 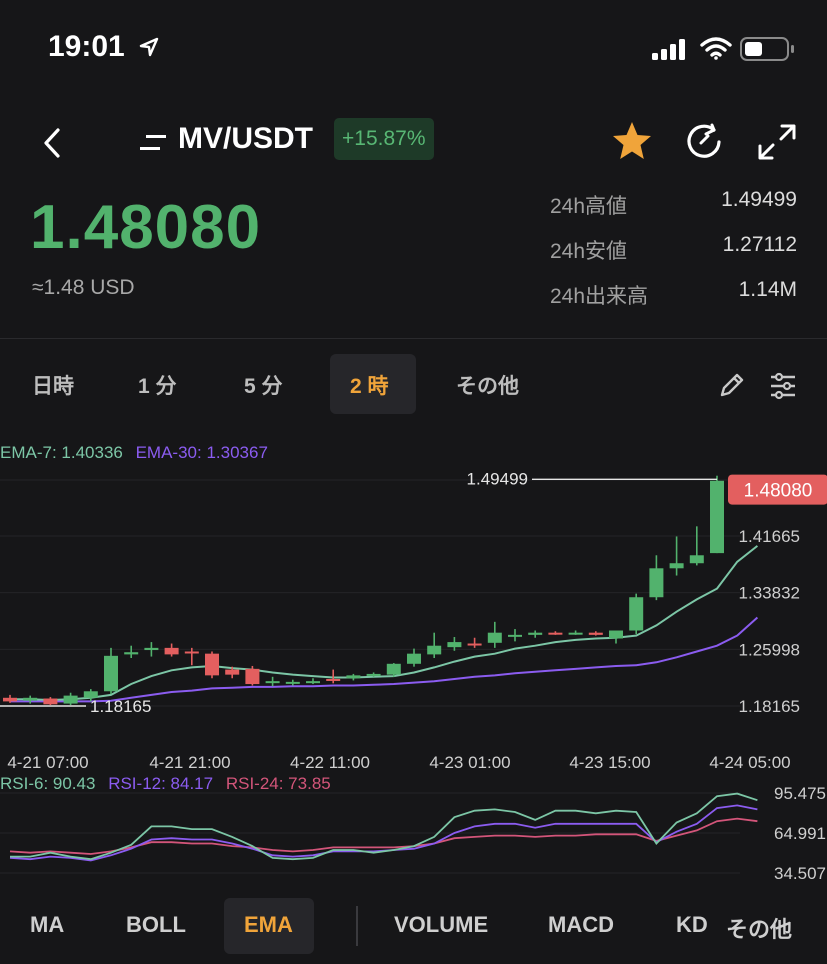 I want to click on wifi-icon, so click(x=716, y=48).